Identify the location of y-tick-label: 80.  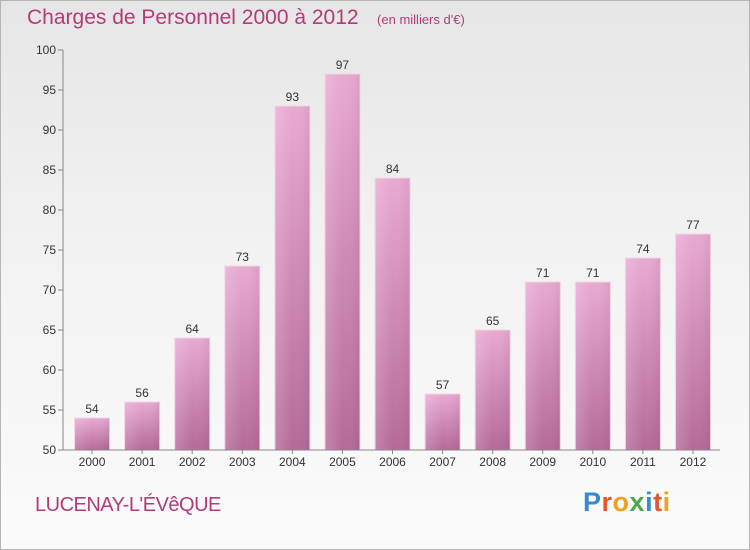
(50, 210).